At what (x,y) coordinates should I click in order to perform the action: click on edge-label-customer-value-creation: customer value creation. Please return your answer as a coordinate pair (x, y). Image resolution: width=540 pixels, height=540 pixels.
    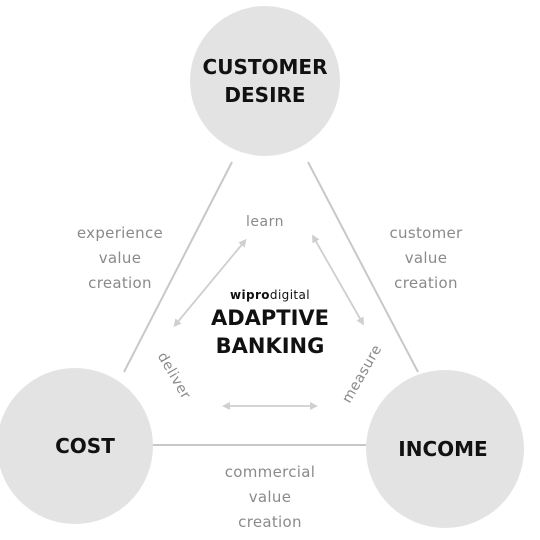
    Looking at the image, I should click on (426, 258).